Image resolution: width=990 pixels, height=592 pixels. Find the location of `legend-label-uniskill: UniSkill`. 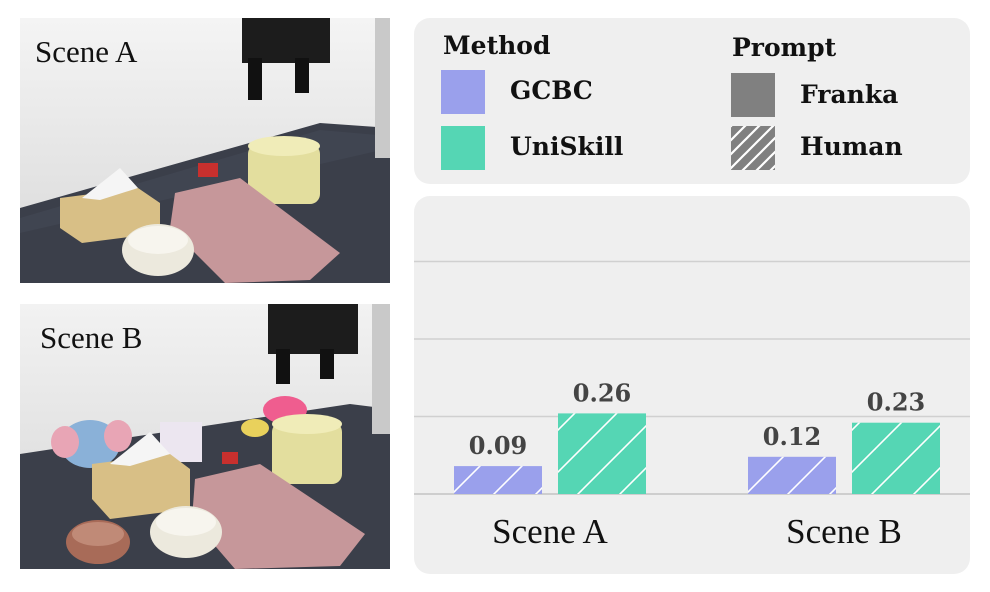

legend-label-uniskill: UniSkill is located at coordinates (567, 146).